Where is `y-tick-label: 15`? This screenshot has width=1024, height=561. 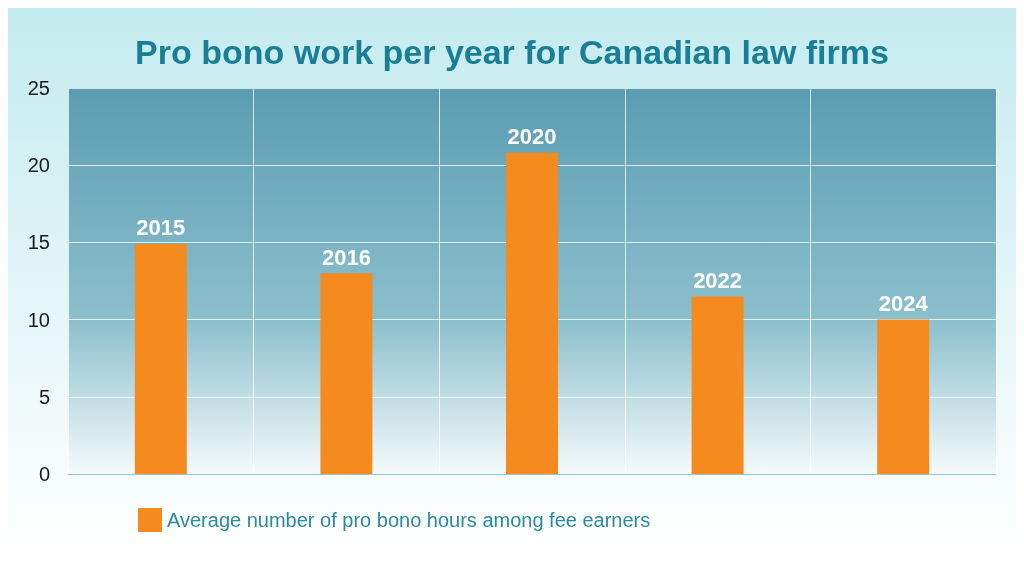
y-tick-label: 15 is located at coordinates (38, 242).